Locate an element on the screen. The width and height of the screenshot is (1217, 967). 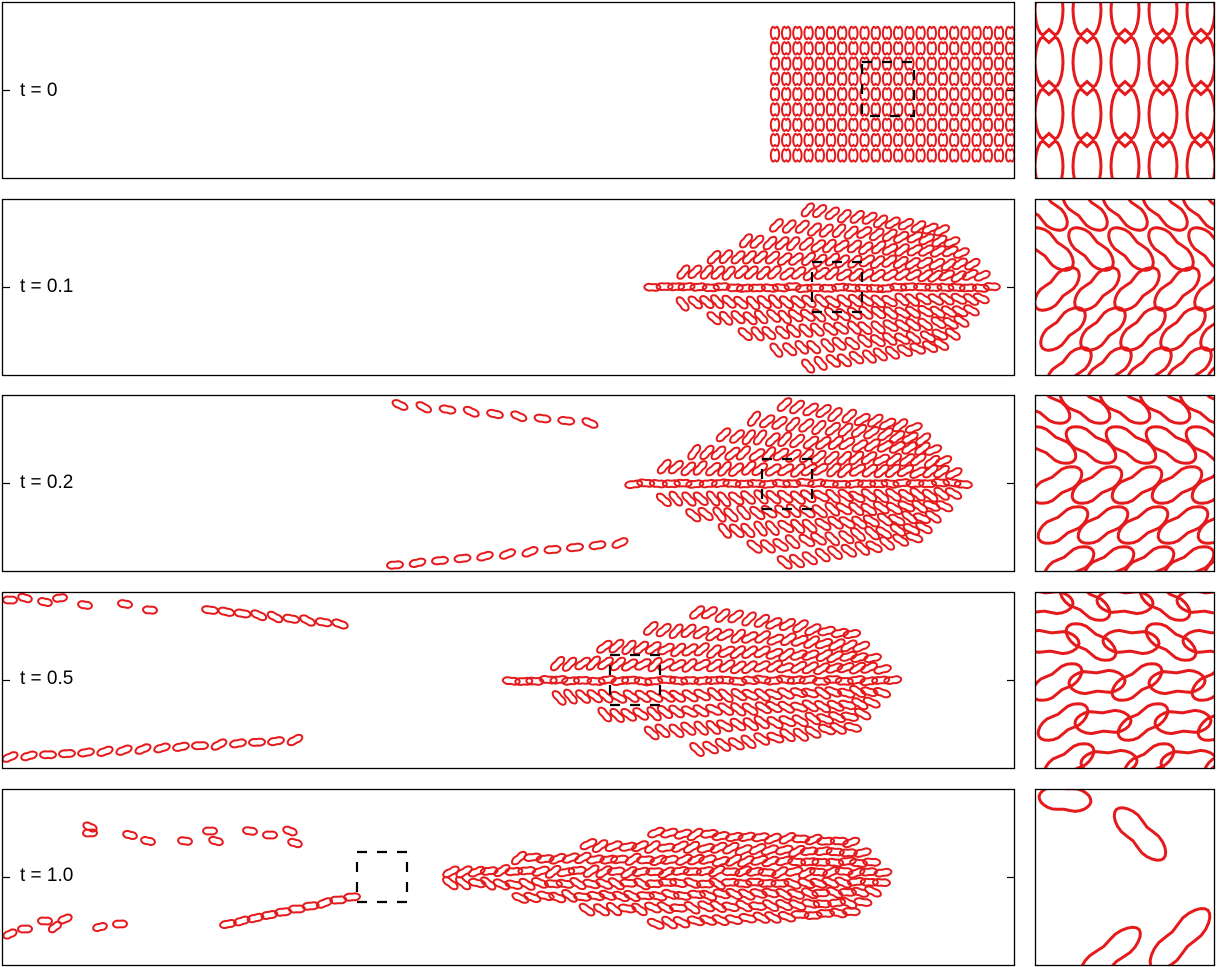
zoom-panel is located at coordinates (1125, 287).